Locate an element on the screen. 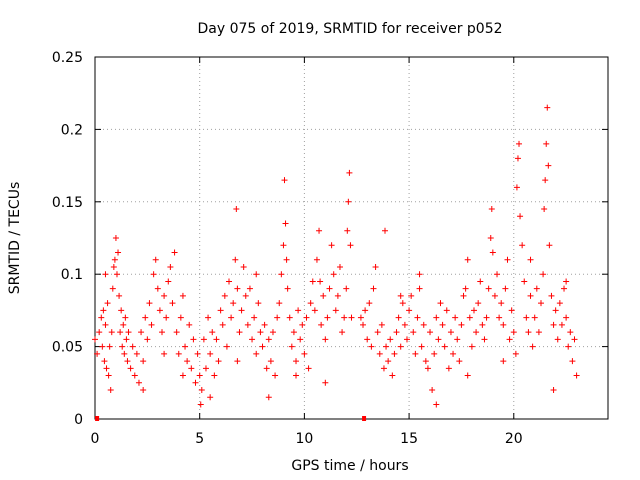  x-tick-label: 15 is located at coordinates (409, 439).